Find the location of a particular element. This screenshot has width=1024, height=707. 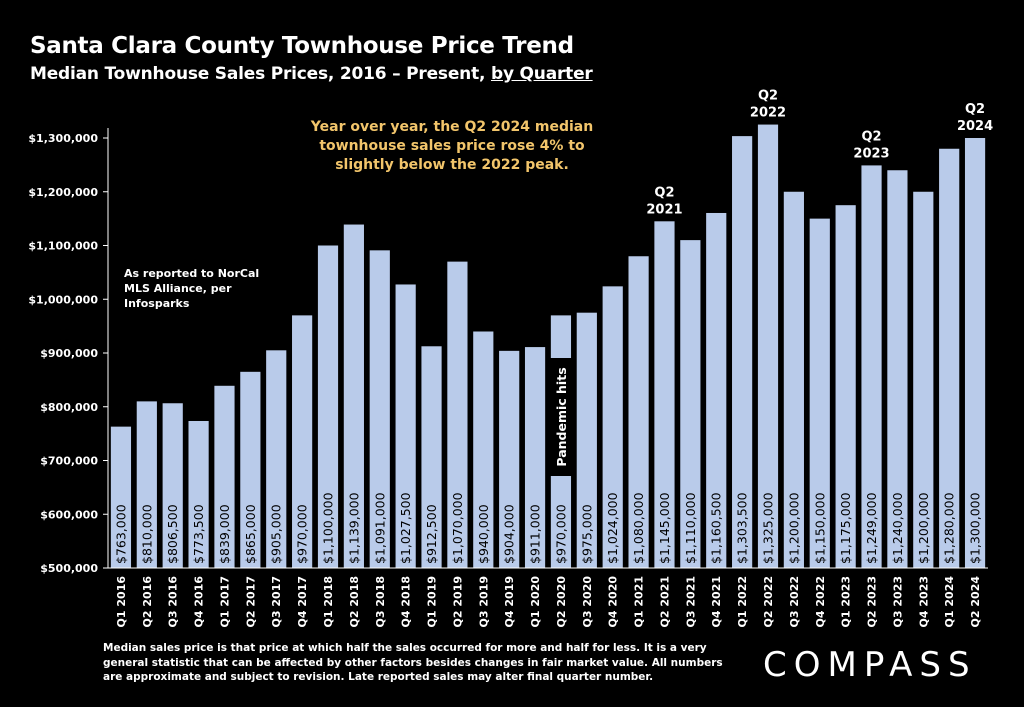

bar-value-label: $839,000 is located at coordinates (224, 534).